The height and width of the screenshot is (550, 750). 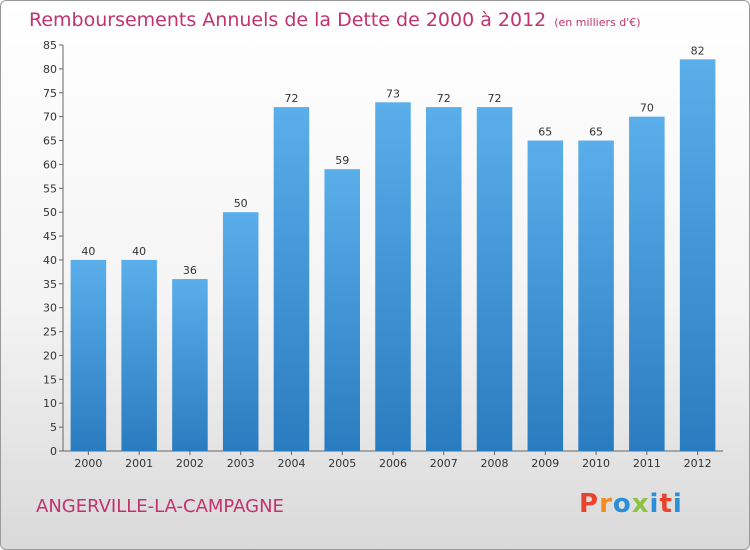 I want to click on logo-letter: o, so click(x=622, y=504).